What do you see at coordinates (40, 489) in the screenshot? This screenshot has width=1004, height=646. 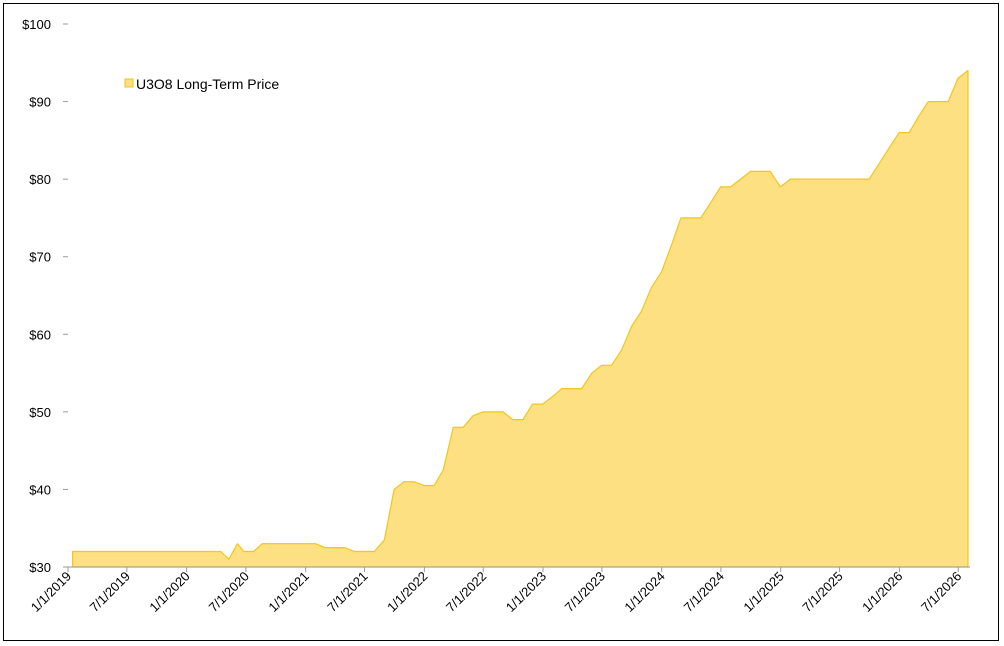 I see `y-tick-label: $40` at bounding box center [40, 489].